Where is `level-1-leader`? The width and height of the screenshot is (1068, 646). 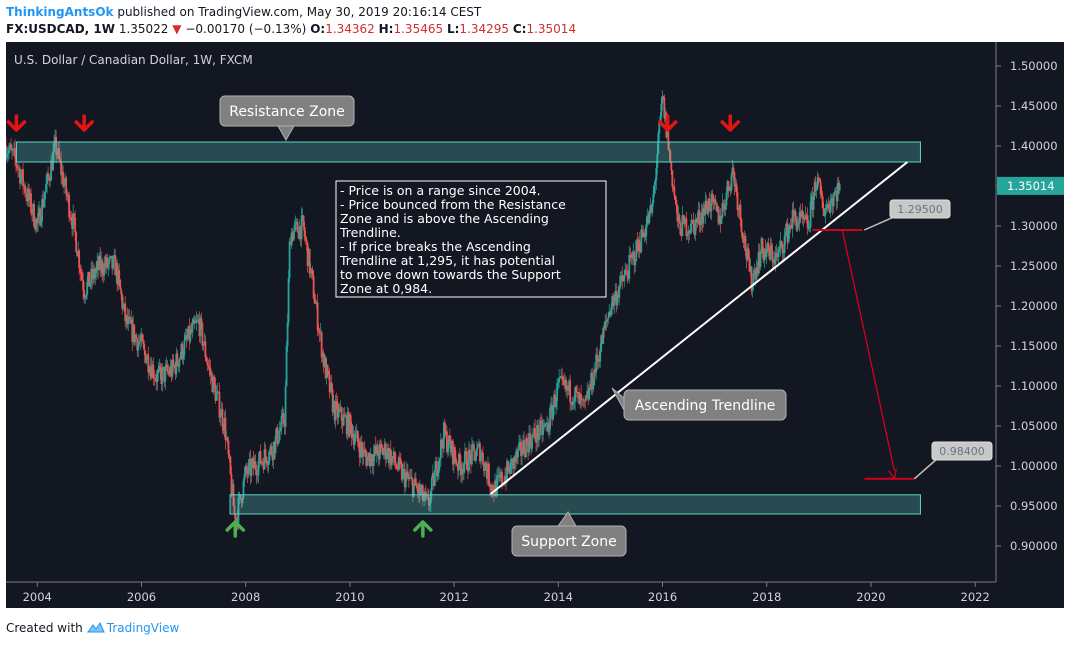
level-1-leader is located at coordinates (880, 223).